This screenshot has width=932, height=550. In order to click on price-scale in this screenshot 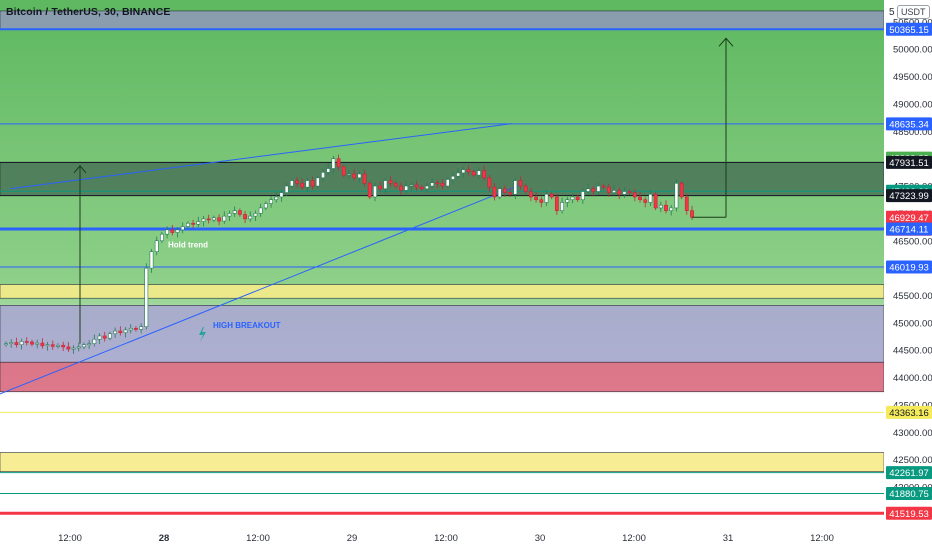, I will do `click(908, 261)`.